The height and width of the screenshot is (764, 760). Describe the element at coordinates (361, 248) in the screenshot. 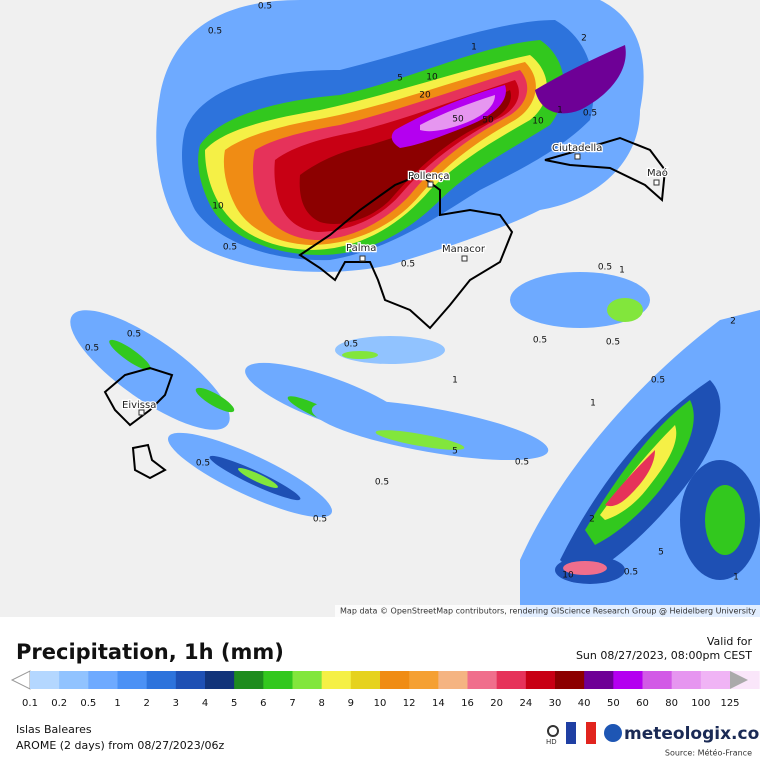

I see `place-label: Palma` at that location.